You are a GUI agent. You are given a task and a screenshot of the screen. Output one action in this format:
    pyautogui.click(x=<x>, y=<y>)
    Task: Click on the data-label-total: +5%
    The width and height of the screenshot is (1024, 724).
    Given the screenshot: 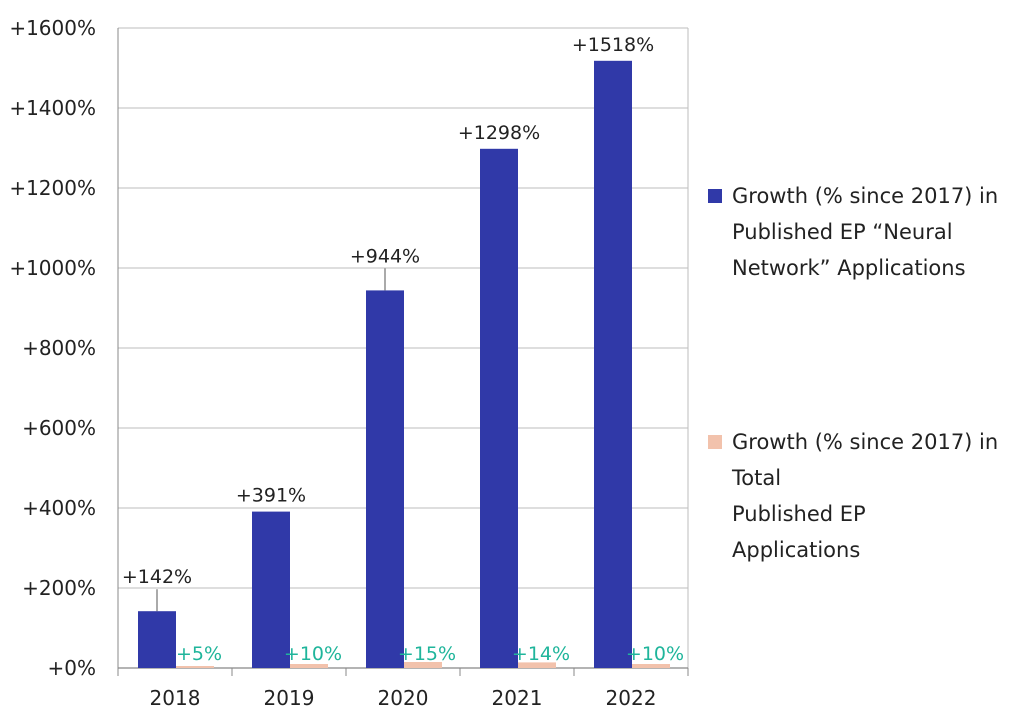 What is the action you would take?
    pyautogui.click(x=199, y=654)
    